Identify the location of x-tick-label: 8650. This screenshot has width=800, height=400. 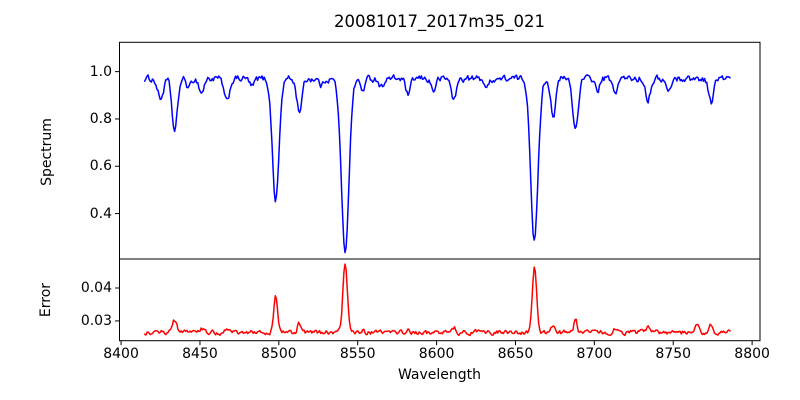
(515, 354).